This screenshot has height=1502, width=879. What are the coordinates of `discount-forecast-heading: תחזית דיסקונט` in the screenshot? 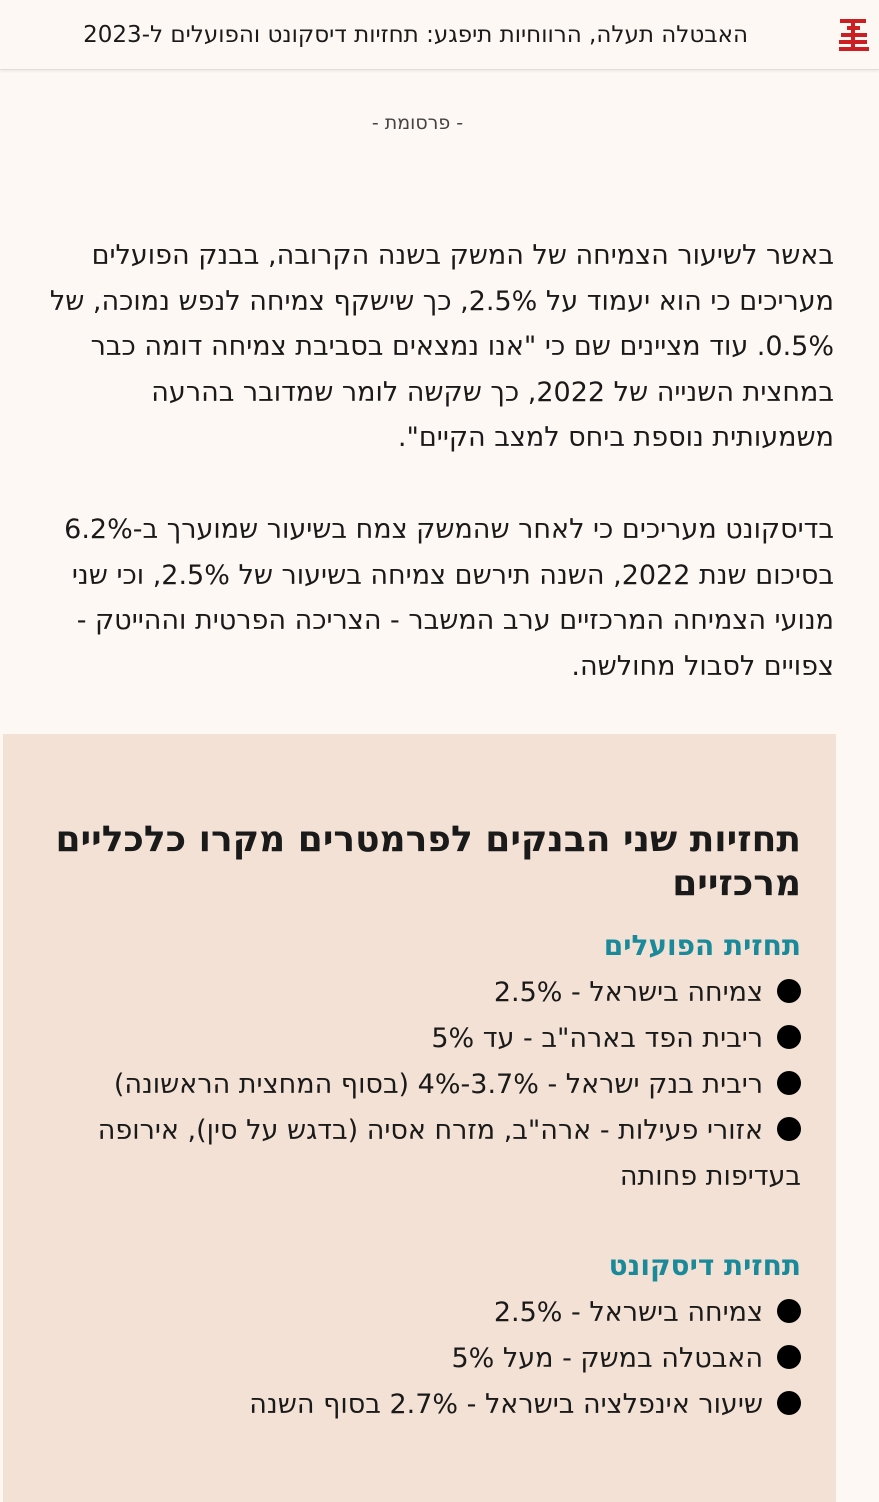 It's located at (704, 1265).